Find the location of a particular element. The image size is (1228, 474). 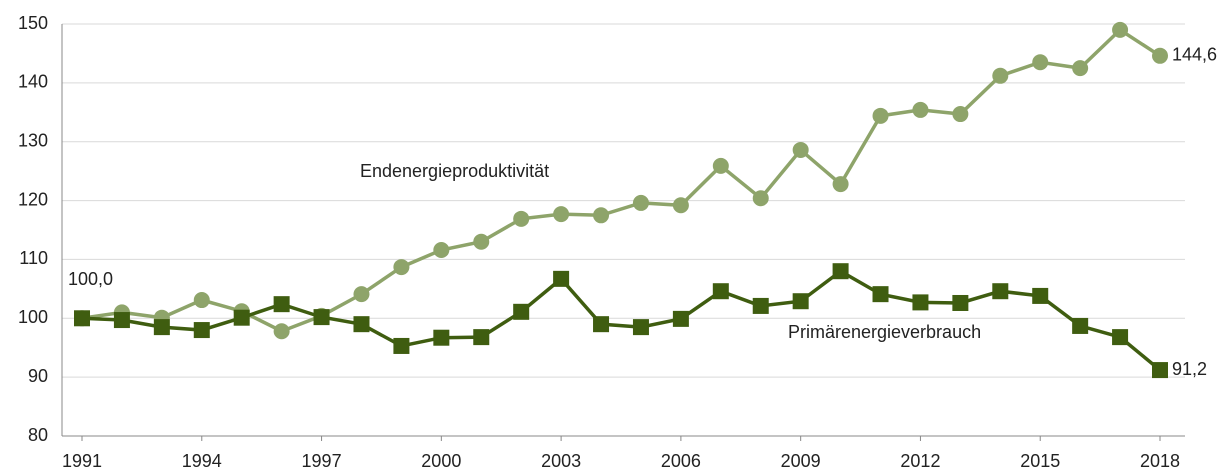

x-tick-label: 2018 is located at coordinates (1160, 461).